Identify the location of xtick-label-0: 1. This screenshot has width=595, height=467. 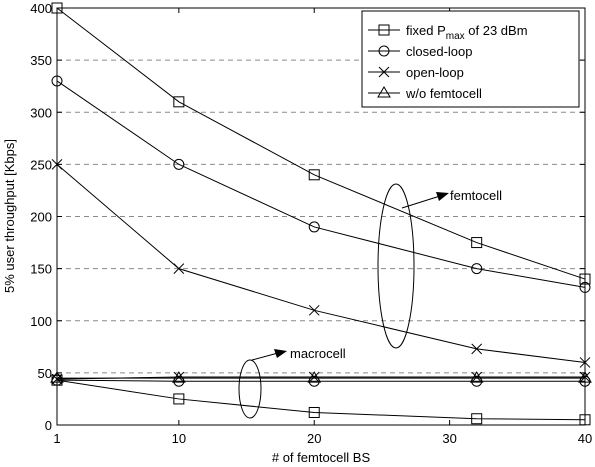
(56, 438).